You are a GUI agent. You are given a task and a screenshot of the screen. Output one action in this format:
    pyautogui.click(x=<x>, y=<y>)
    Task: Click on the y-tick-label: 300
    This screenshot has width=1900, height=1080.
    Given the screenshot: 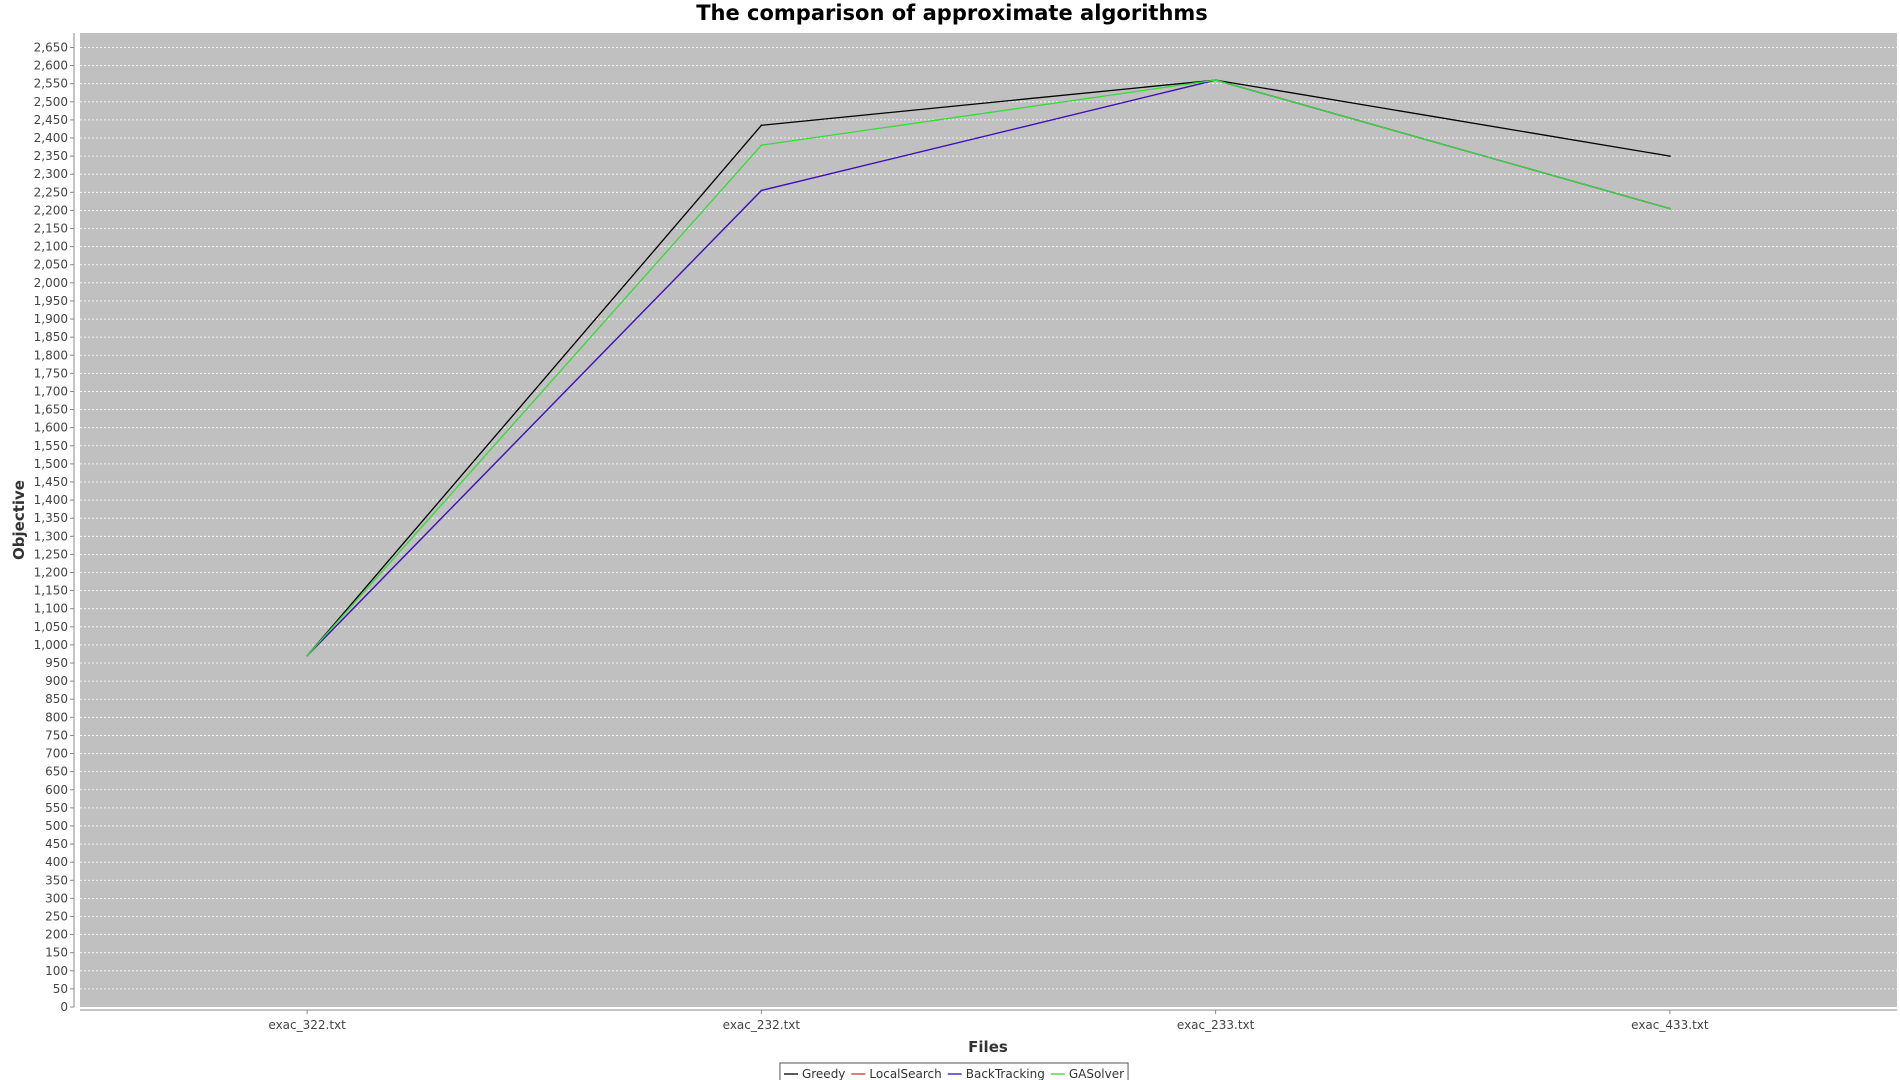 What is the action you would take?
    pyautogui.click(x=56, y=898)
    